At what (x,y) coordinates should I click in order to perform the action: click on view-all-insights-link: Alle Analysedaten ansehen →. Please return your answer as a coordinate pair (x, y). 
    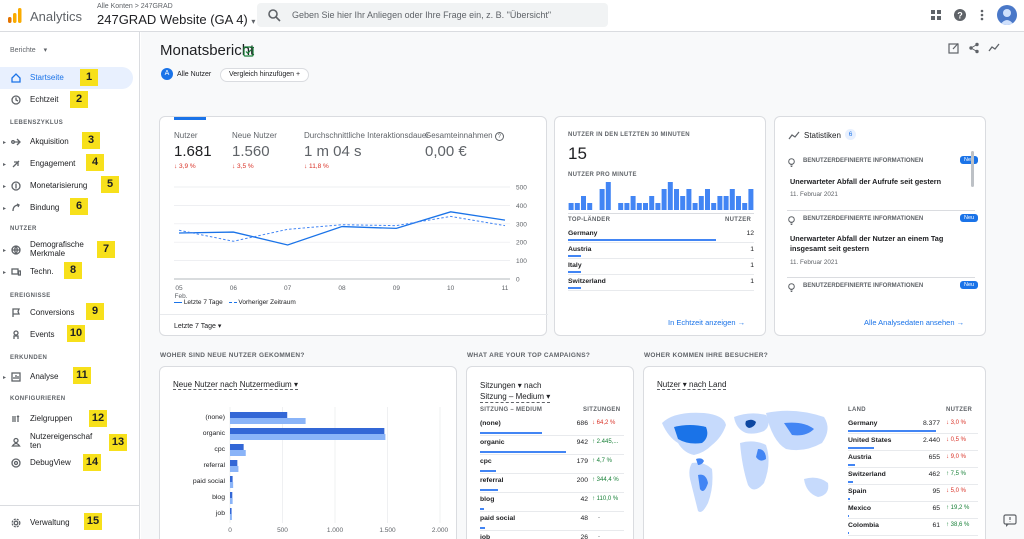
    Looking at the image, I should click on (914, 322).